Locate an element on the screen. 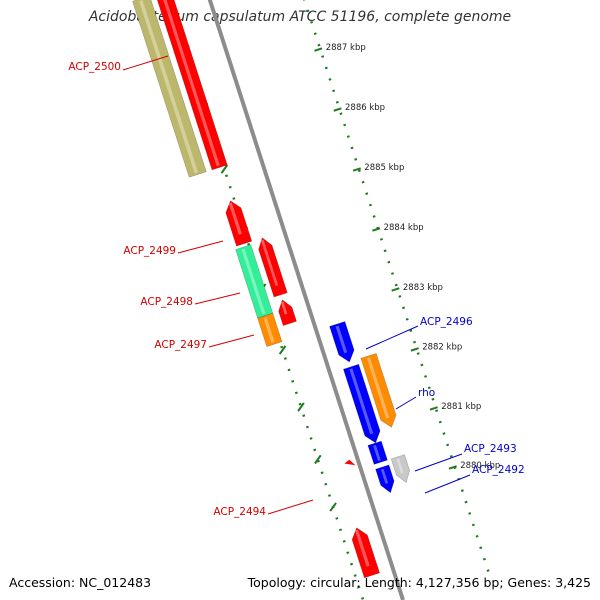  gene-label-ACP_2499: ACP_2499 is located at coordinates (149, 251).